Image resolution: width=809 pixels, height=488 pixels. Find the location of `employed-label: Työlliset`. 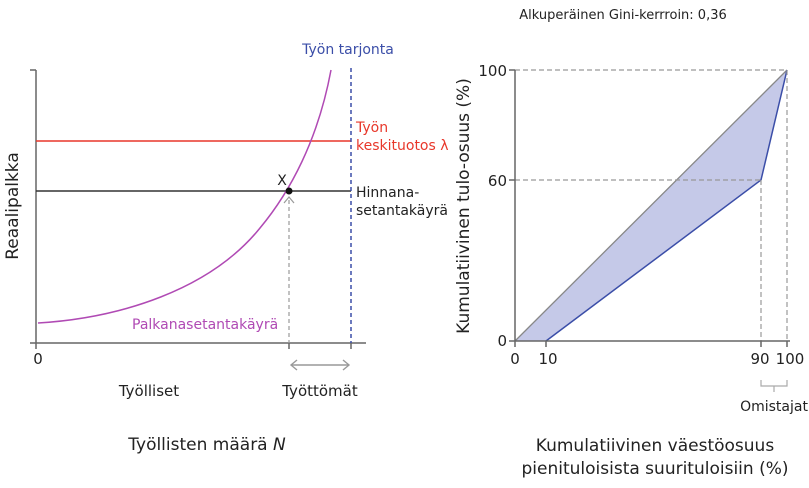

employed-label: Työlliset is located at coordinates (148, 391).